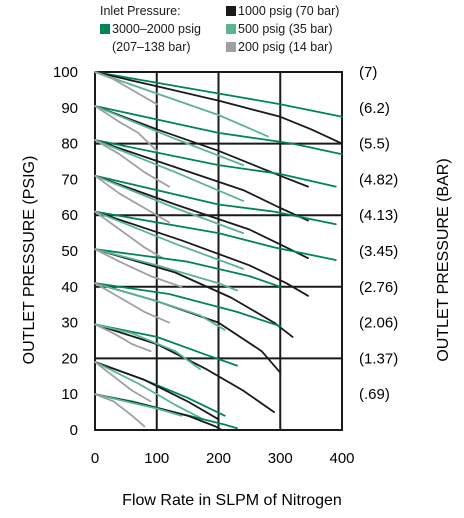 The height and width of the screenshot is (518, 464). What do you see at coordinates (378, 179) in the screenshot?
I see `y2-tick-label: (4.82)` at bounding box center [378, 179].